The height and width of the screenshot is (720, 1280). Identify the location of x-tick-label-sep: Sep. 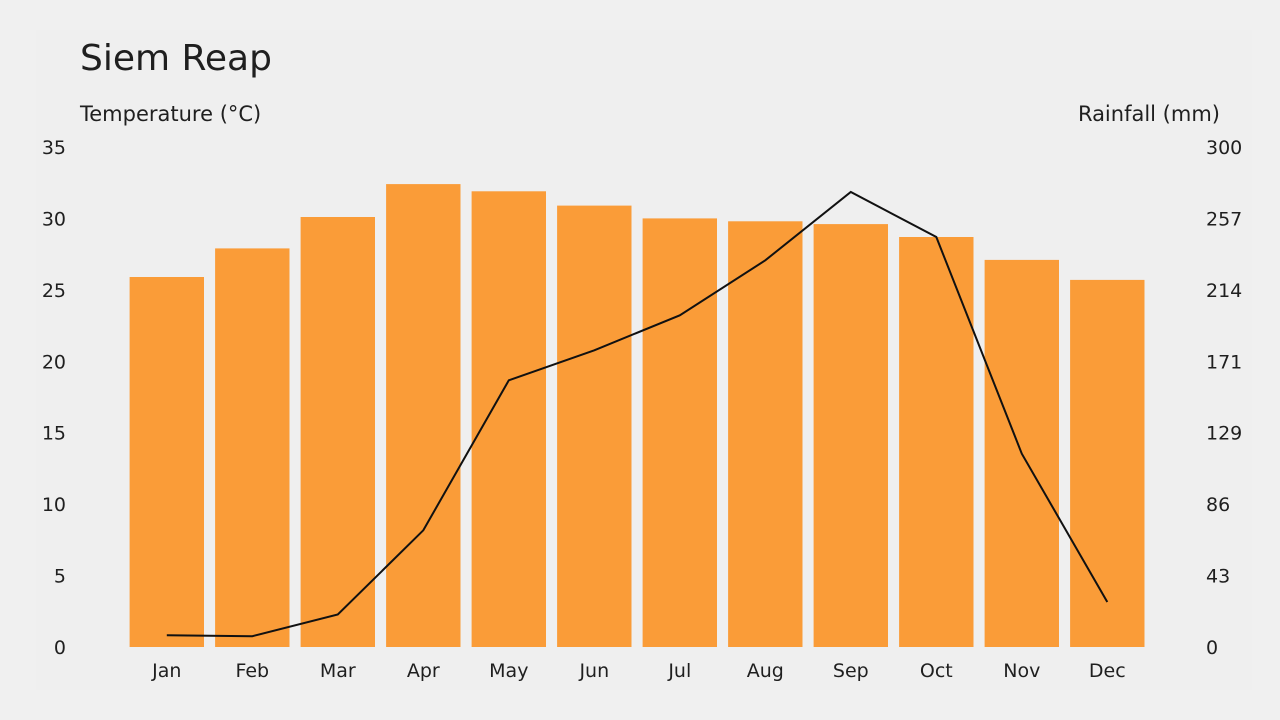
(851, 671).